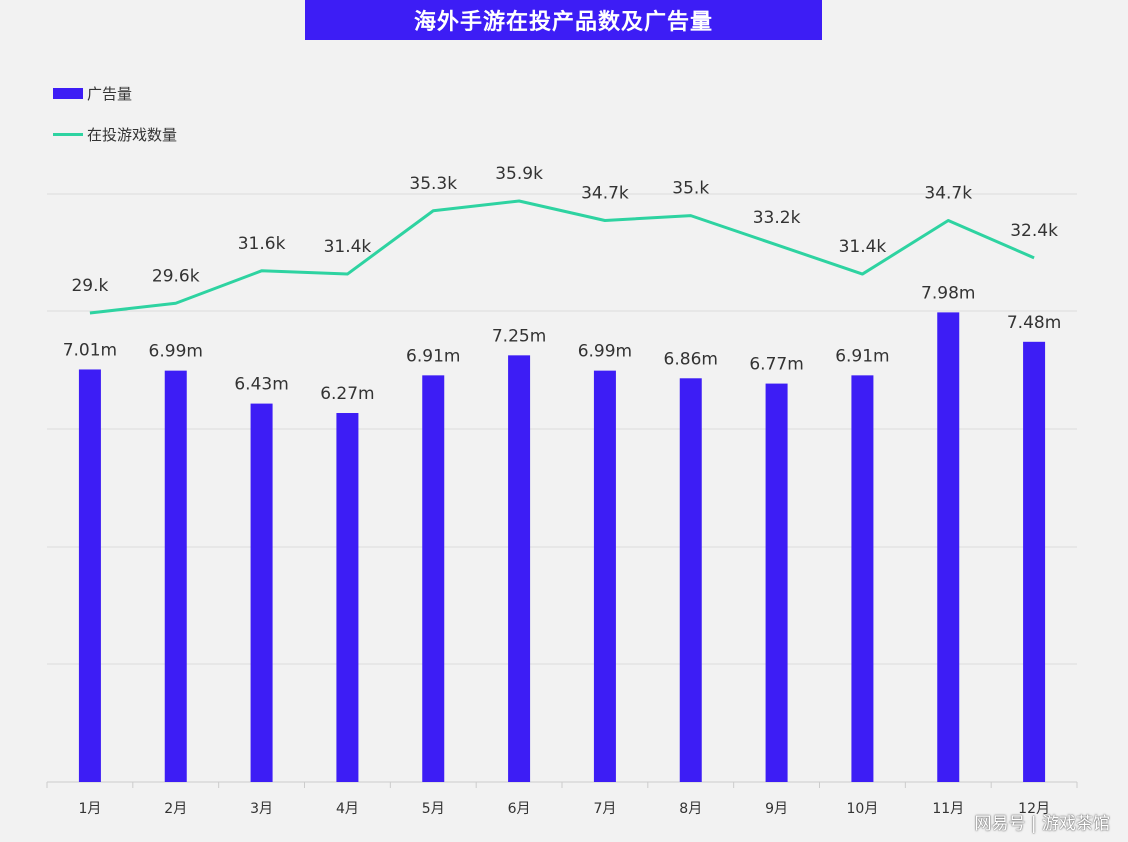 The image size is (1128, 842). I want to click on legend-bar-swatch, so click(68, 93).